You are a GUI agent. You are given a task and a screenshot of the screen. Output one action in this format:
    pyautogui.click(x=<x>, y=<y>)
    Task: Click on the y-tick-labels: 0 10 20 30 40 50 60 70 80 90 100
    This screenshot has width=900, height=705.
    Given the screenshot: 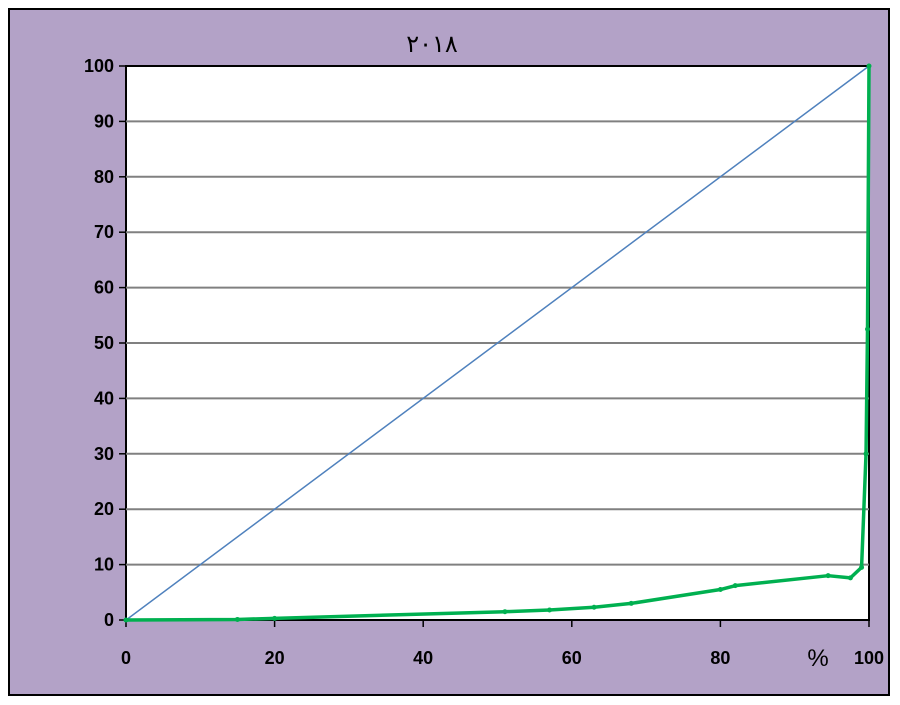 What is the action you would take?
    pyautogui.click(x=99, y=343)
    